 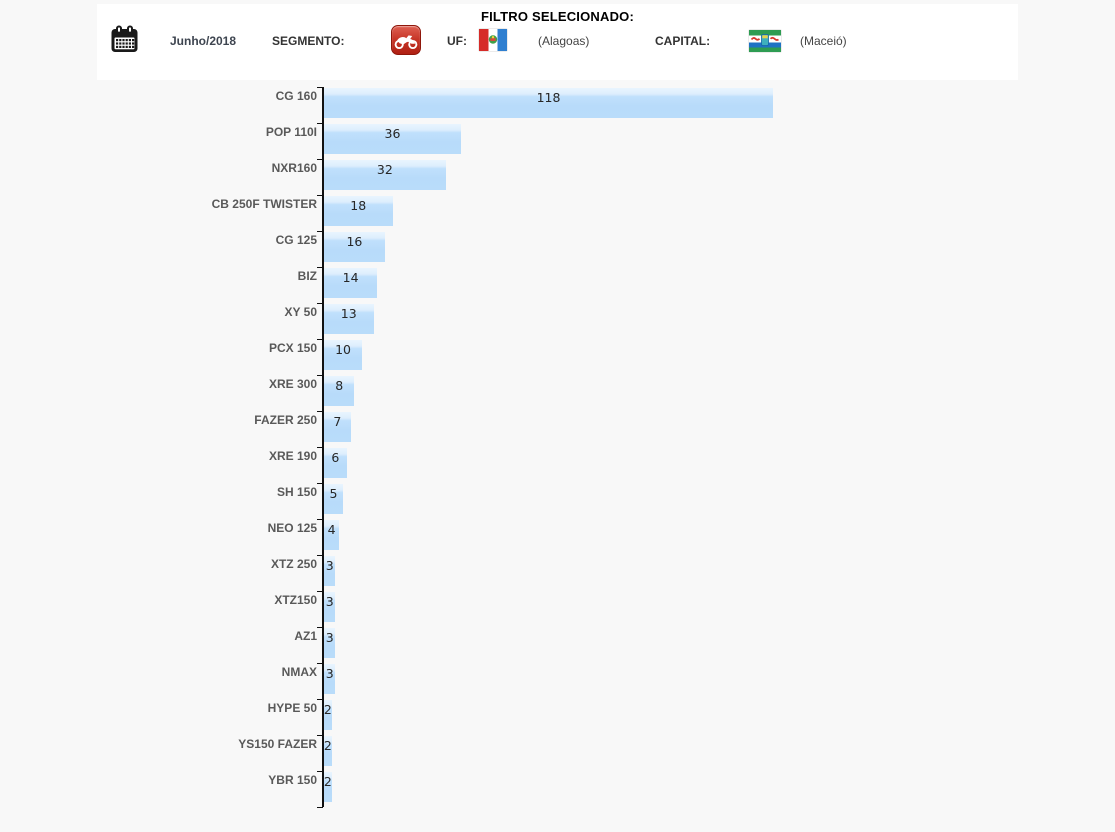 What do you see at coordinates (343, 349) in the screenshot?
I see `bar-value-label: 10` at bounding box center [343, 349].